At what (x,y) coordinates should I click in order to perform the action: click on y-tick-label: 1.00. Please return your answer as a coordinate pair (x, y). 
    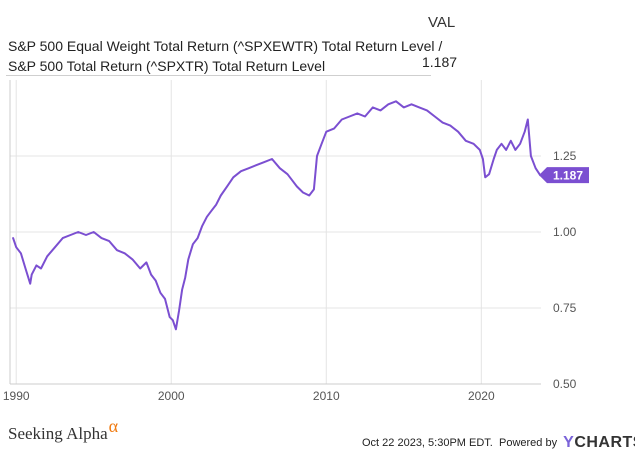
    Looking at the image, I should click on (565, 232).